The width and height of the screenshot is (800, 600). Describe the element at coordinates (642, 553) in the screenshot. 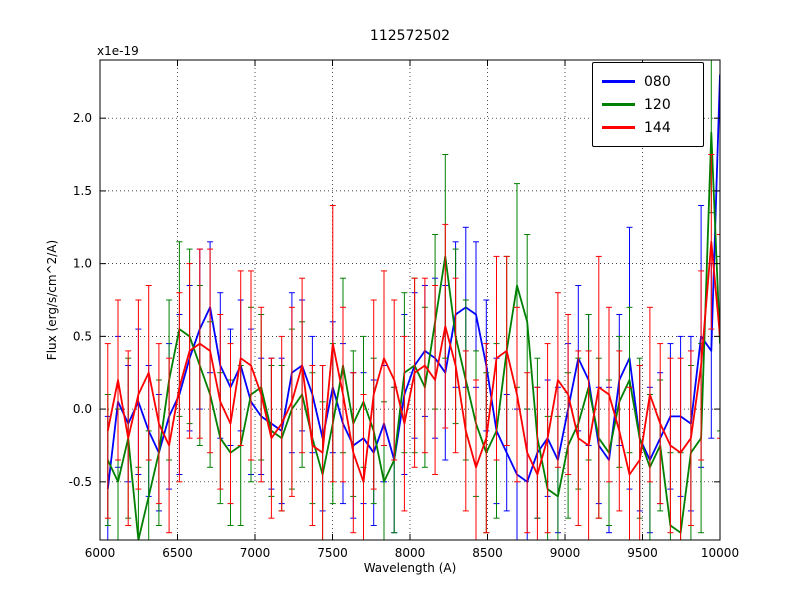

I see `svg-text: 9500` at that location.